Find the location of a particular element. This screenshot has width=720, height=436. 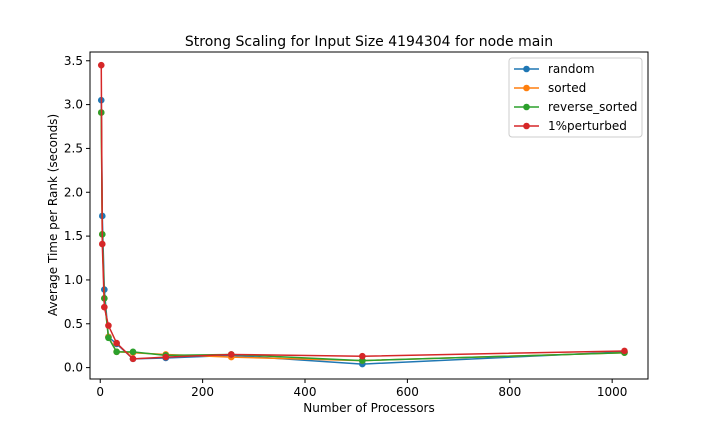

y-tick-label: 2.0 is located at coordinates (73, 192).